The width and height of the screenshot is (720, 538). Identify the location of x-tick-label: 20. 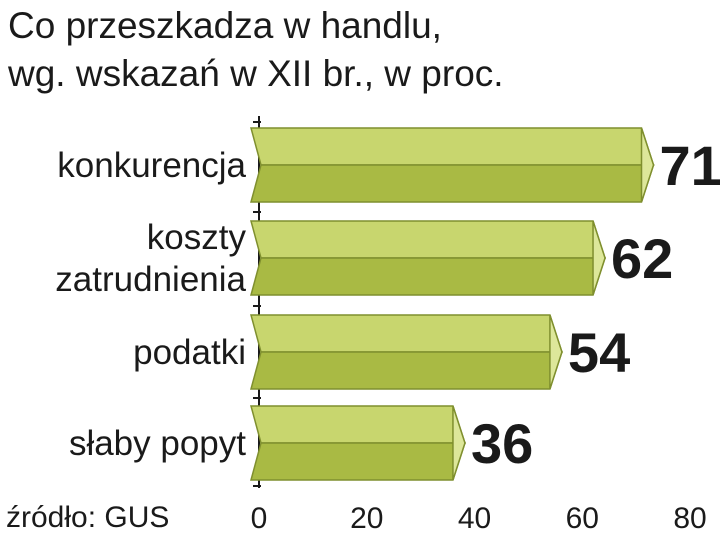
(366, 518).